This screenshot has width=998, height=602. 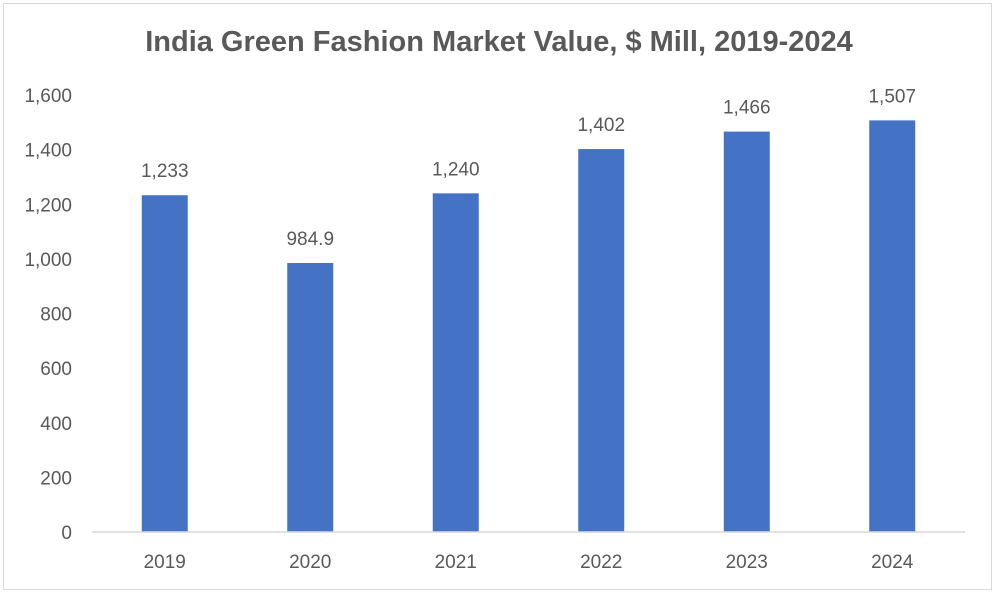 What do you see at coordinates (56, 424) in the screenshot?
I see `y-tick-label: 400` at bounding box center [56, 424].